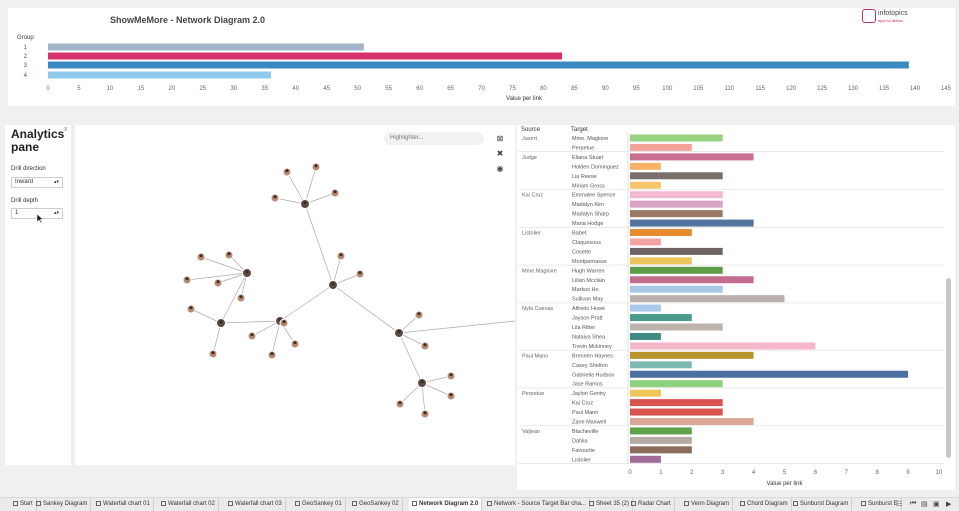  Describe the element at coordinates (319, 504) in the screenshot. I see `tab-geosankey-01: GeoSankey 01` at that location.